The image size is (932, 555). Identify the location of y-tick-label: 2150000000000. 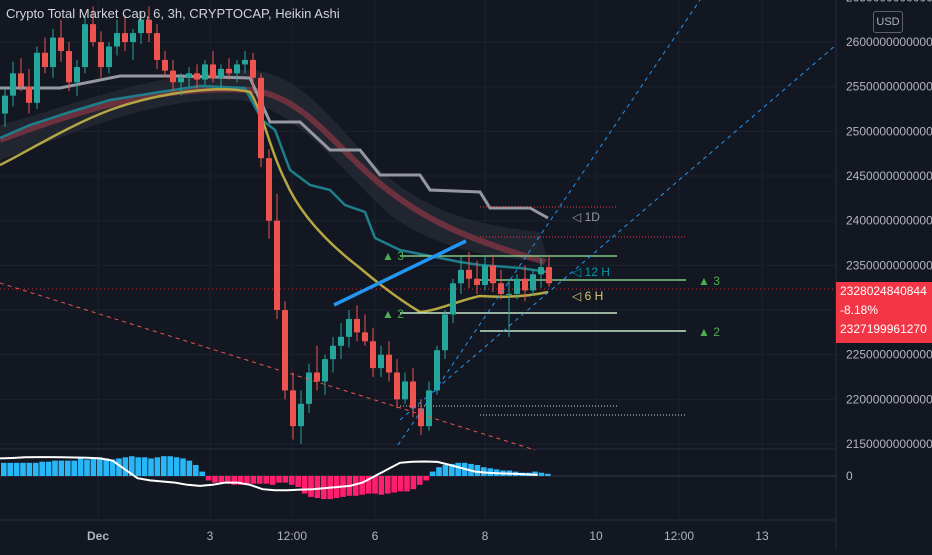
(889, 444).